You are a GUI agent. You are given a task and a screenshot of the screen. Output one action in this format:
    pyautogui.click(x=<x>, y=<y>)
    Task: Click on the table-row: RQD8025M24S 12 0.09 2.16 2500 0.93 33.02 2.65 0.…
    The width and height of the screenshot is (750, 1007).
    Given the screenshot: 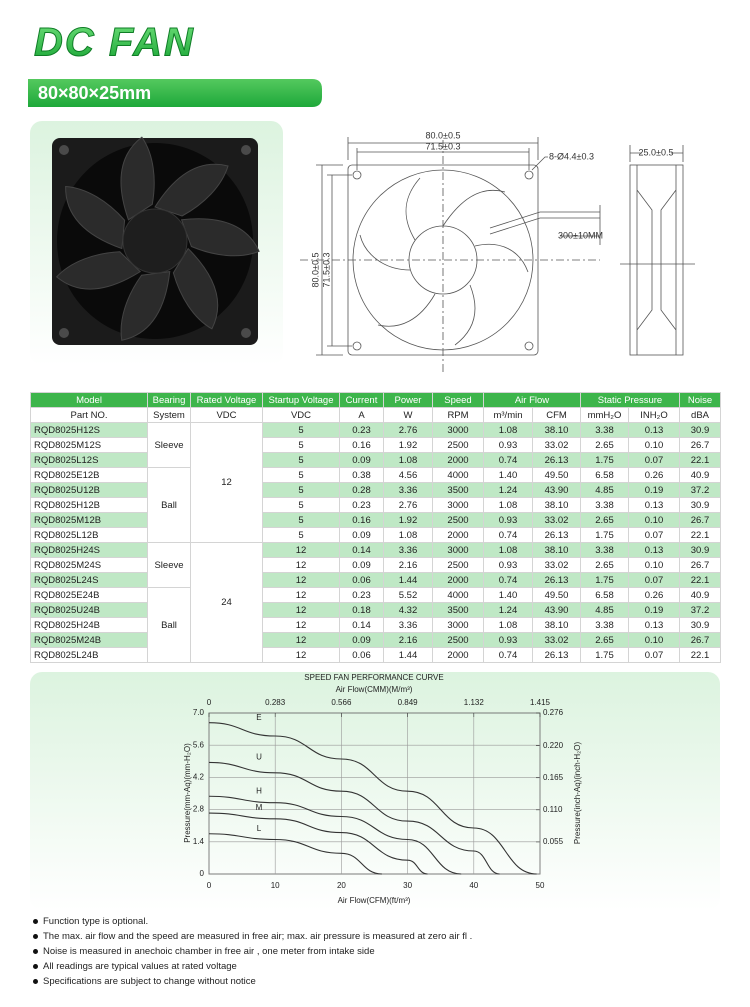 What is the action you would take?
    pyautogui.click(x=376, y=565)
    